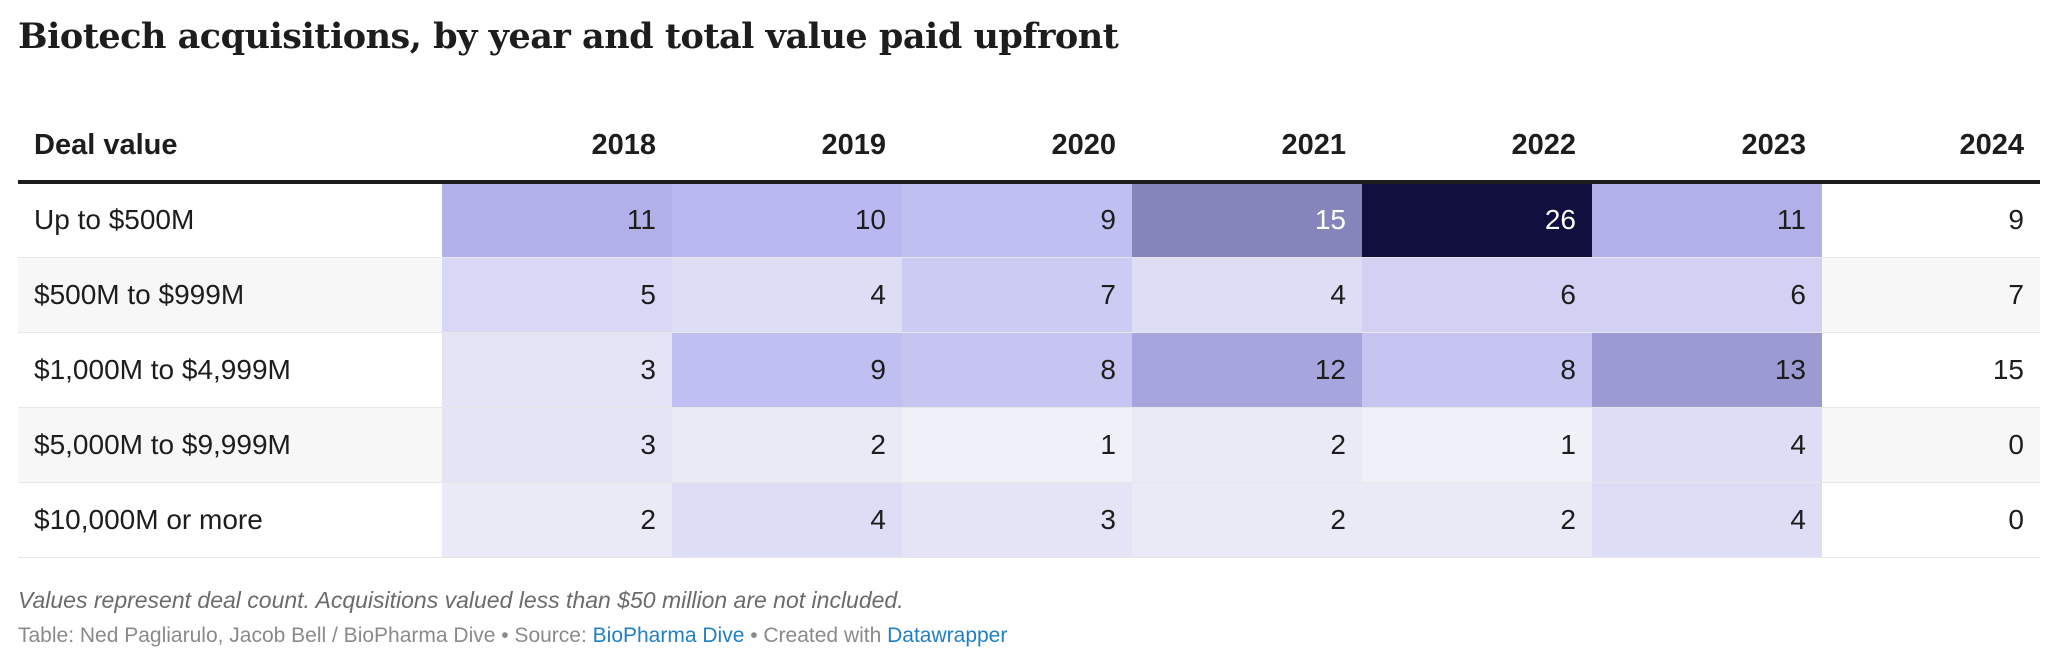 The image size is (2058, 664). Describe the element at coordinates (1477, 147) in the screenshot. I see `column-header: 2022` at that location.